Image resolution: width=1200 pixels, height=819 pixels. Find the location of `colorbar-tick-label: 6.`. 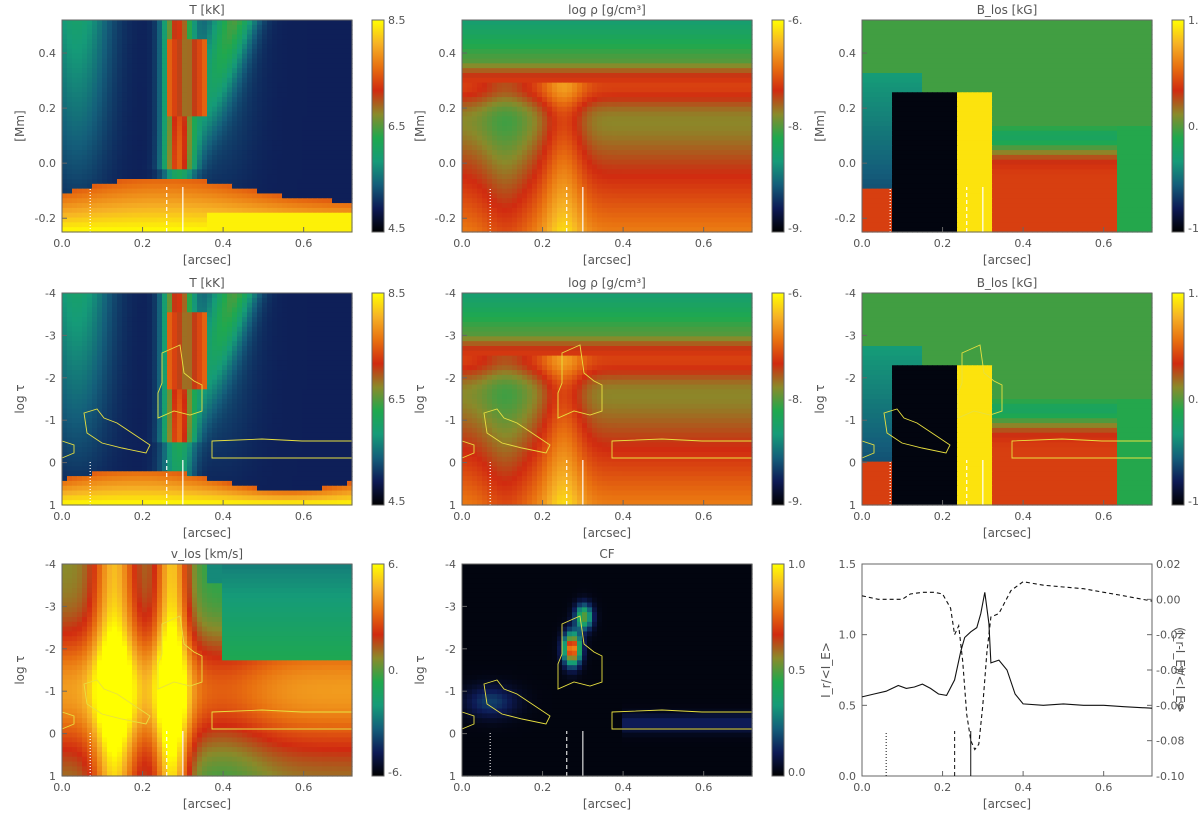

colorbar-tick-label: 6. is located at coordinates (393, 564).